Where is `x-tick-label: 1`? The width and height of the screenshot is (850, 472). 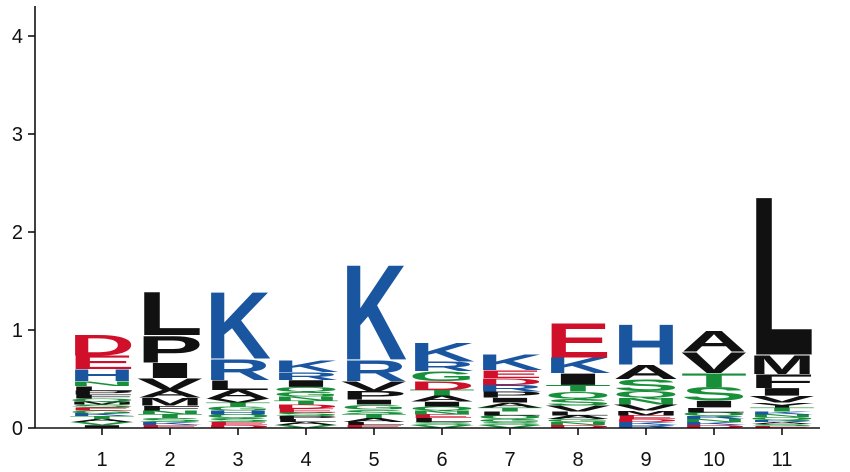 x-tick-label: 1 is located at coordinates (101, 460).